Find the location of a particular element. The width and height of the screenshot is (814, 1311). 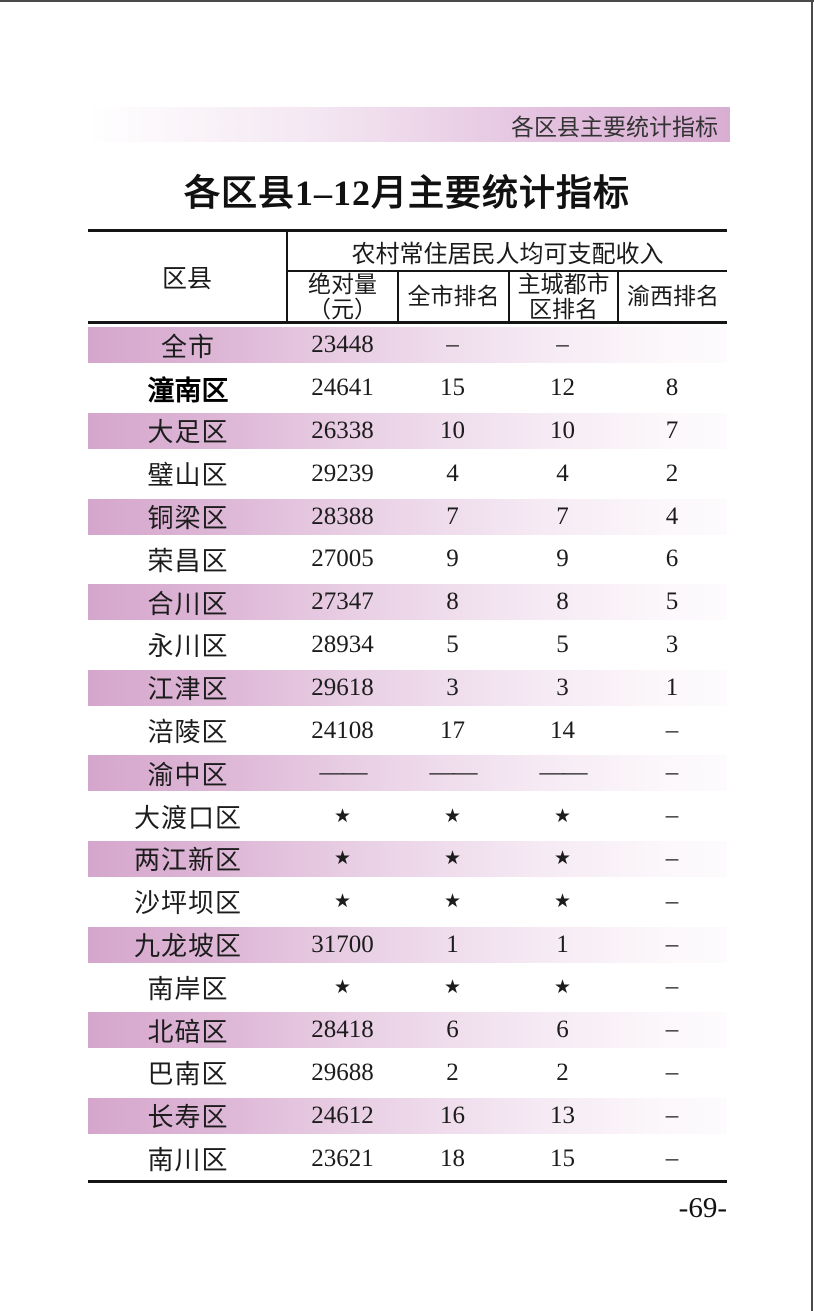

header-city-rank: 全市排名 is located at coordinates (452, 296).